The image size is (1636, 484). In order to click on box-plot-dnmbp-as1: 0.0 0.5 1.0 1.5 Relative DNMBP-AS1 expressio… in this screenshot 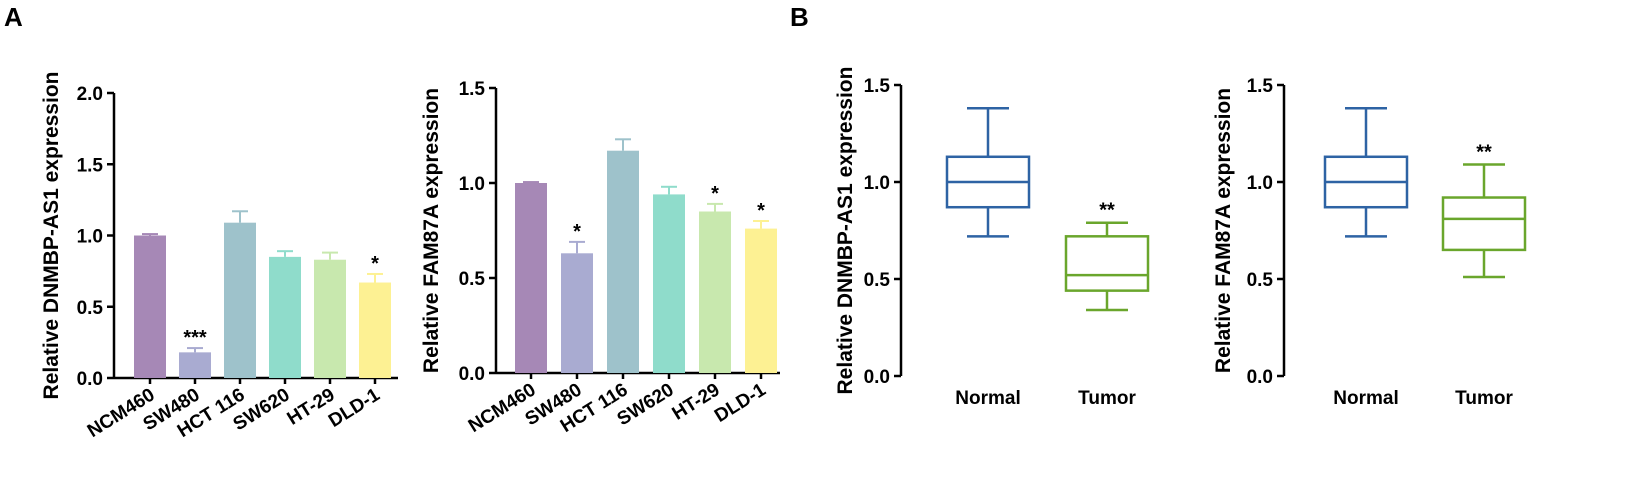, I will do `click(992, 238)`.